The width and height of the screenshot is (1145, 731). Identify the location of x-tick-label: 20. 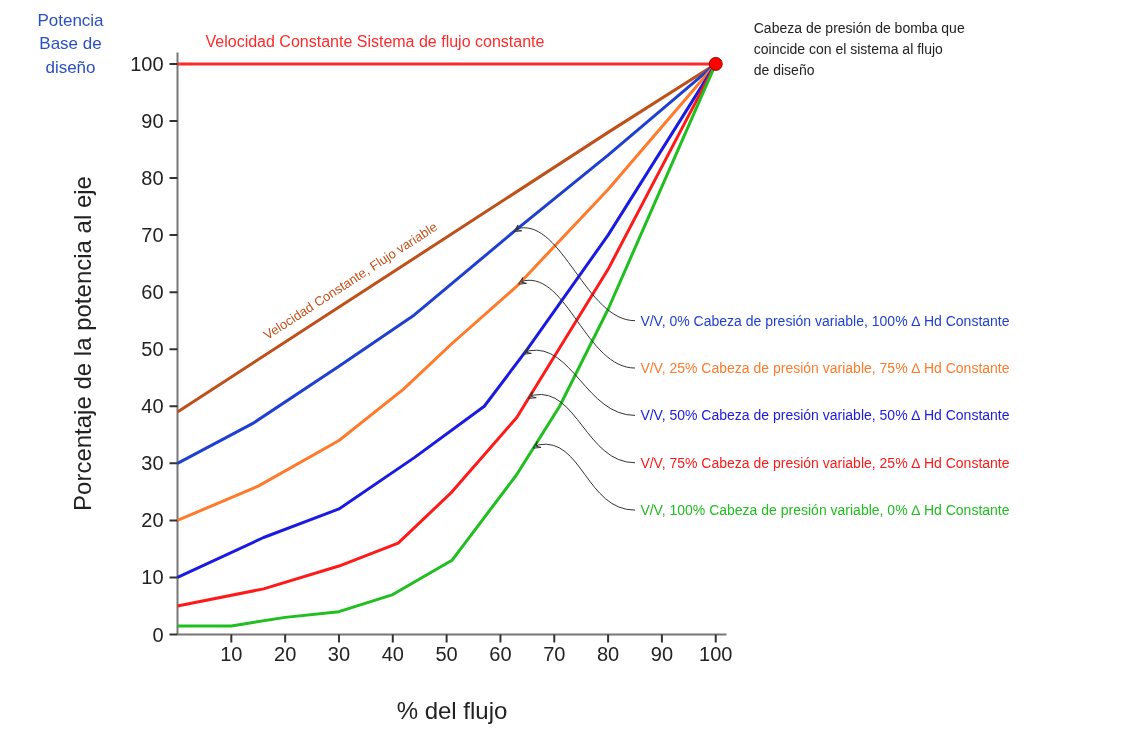
(285, 653).